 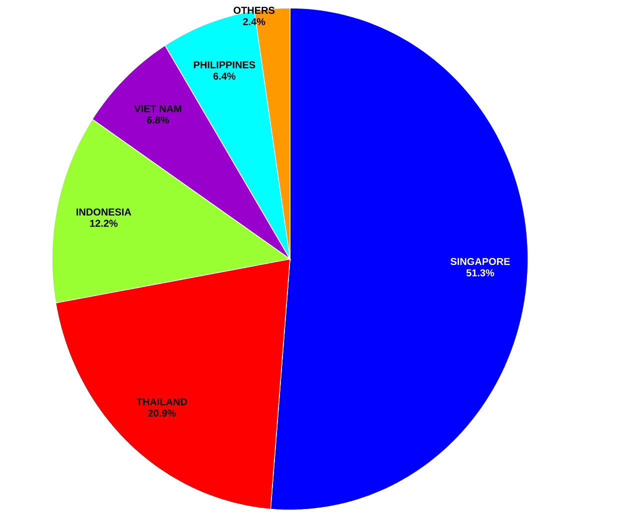 What do you see at coordinates (480, 272) in the screenshot?
I see `data-label: 51.3%` at bounding box center [480, 272].